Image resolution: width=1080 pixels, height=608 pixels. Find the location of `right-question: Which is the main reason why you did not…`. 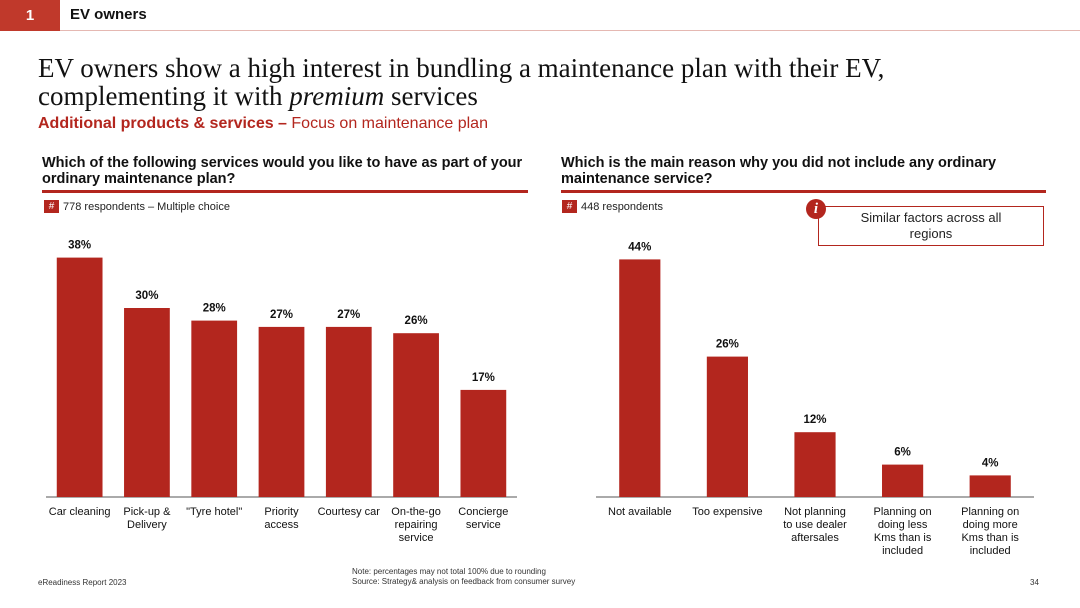

right-question: Which is the main reason why you did not… is located at coordinates (779, 171).